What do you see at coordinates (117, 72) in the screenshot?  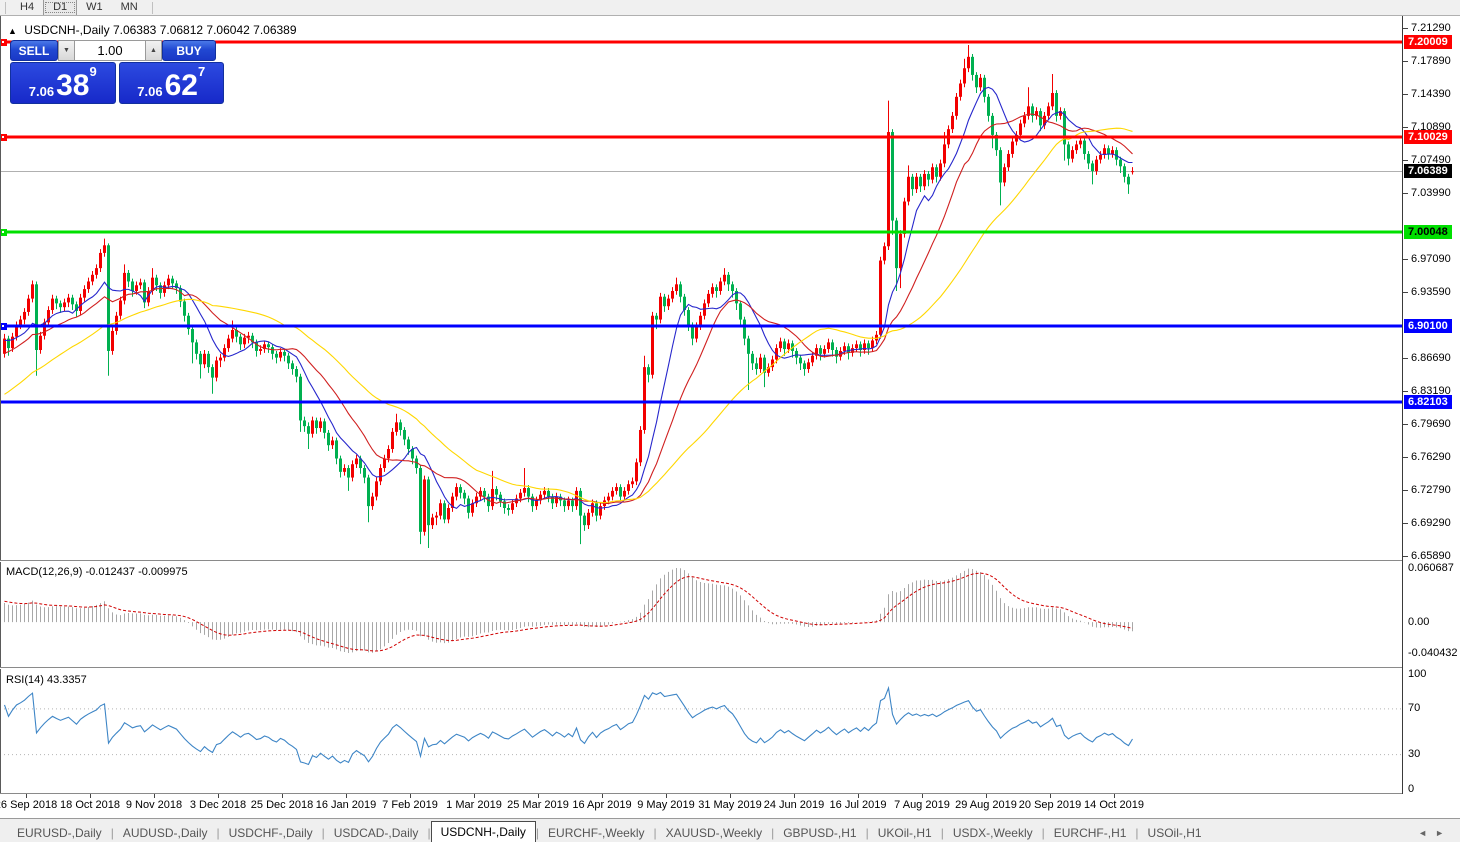 I see `one-click-trading-panel: SELL ▼ ▲ BUY 7.06 38 9 7.06 62 7` at bounding box center [117, 72].